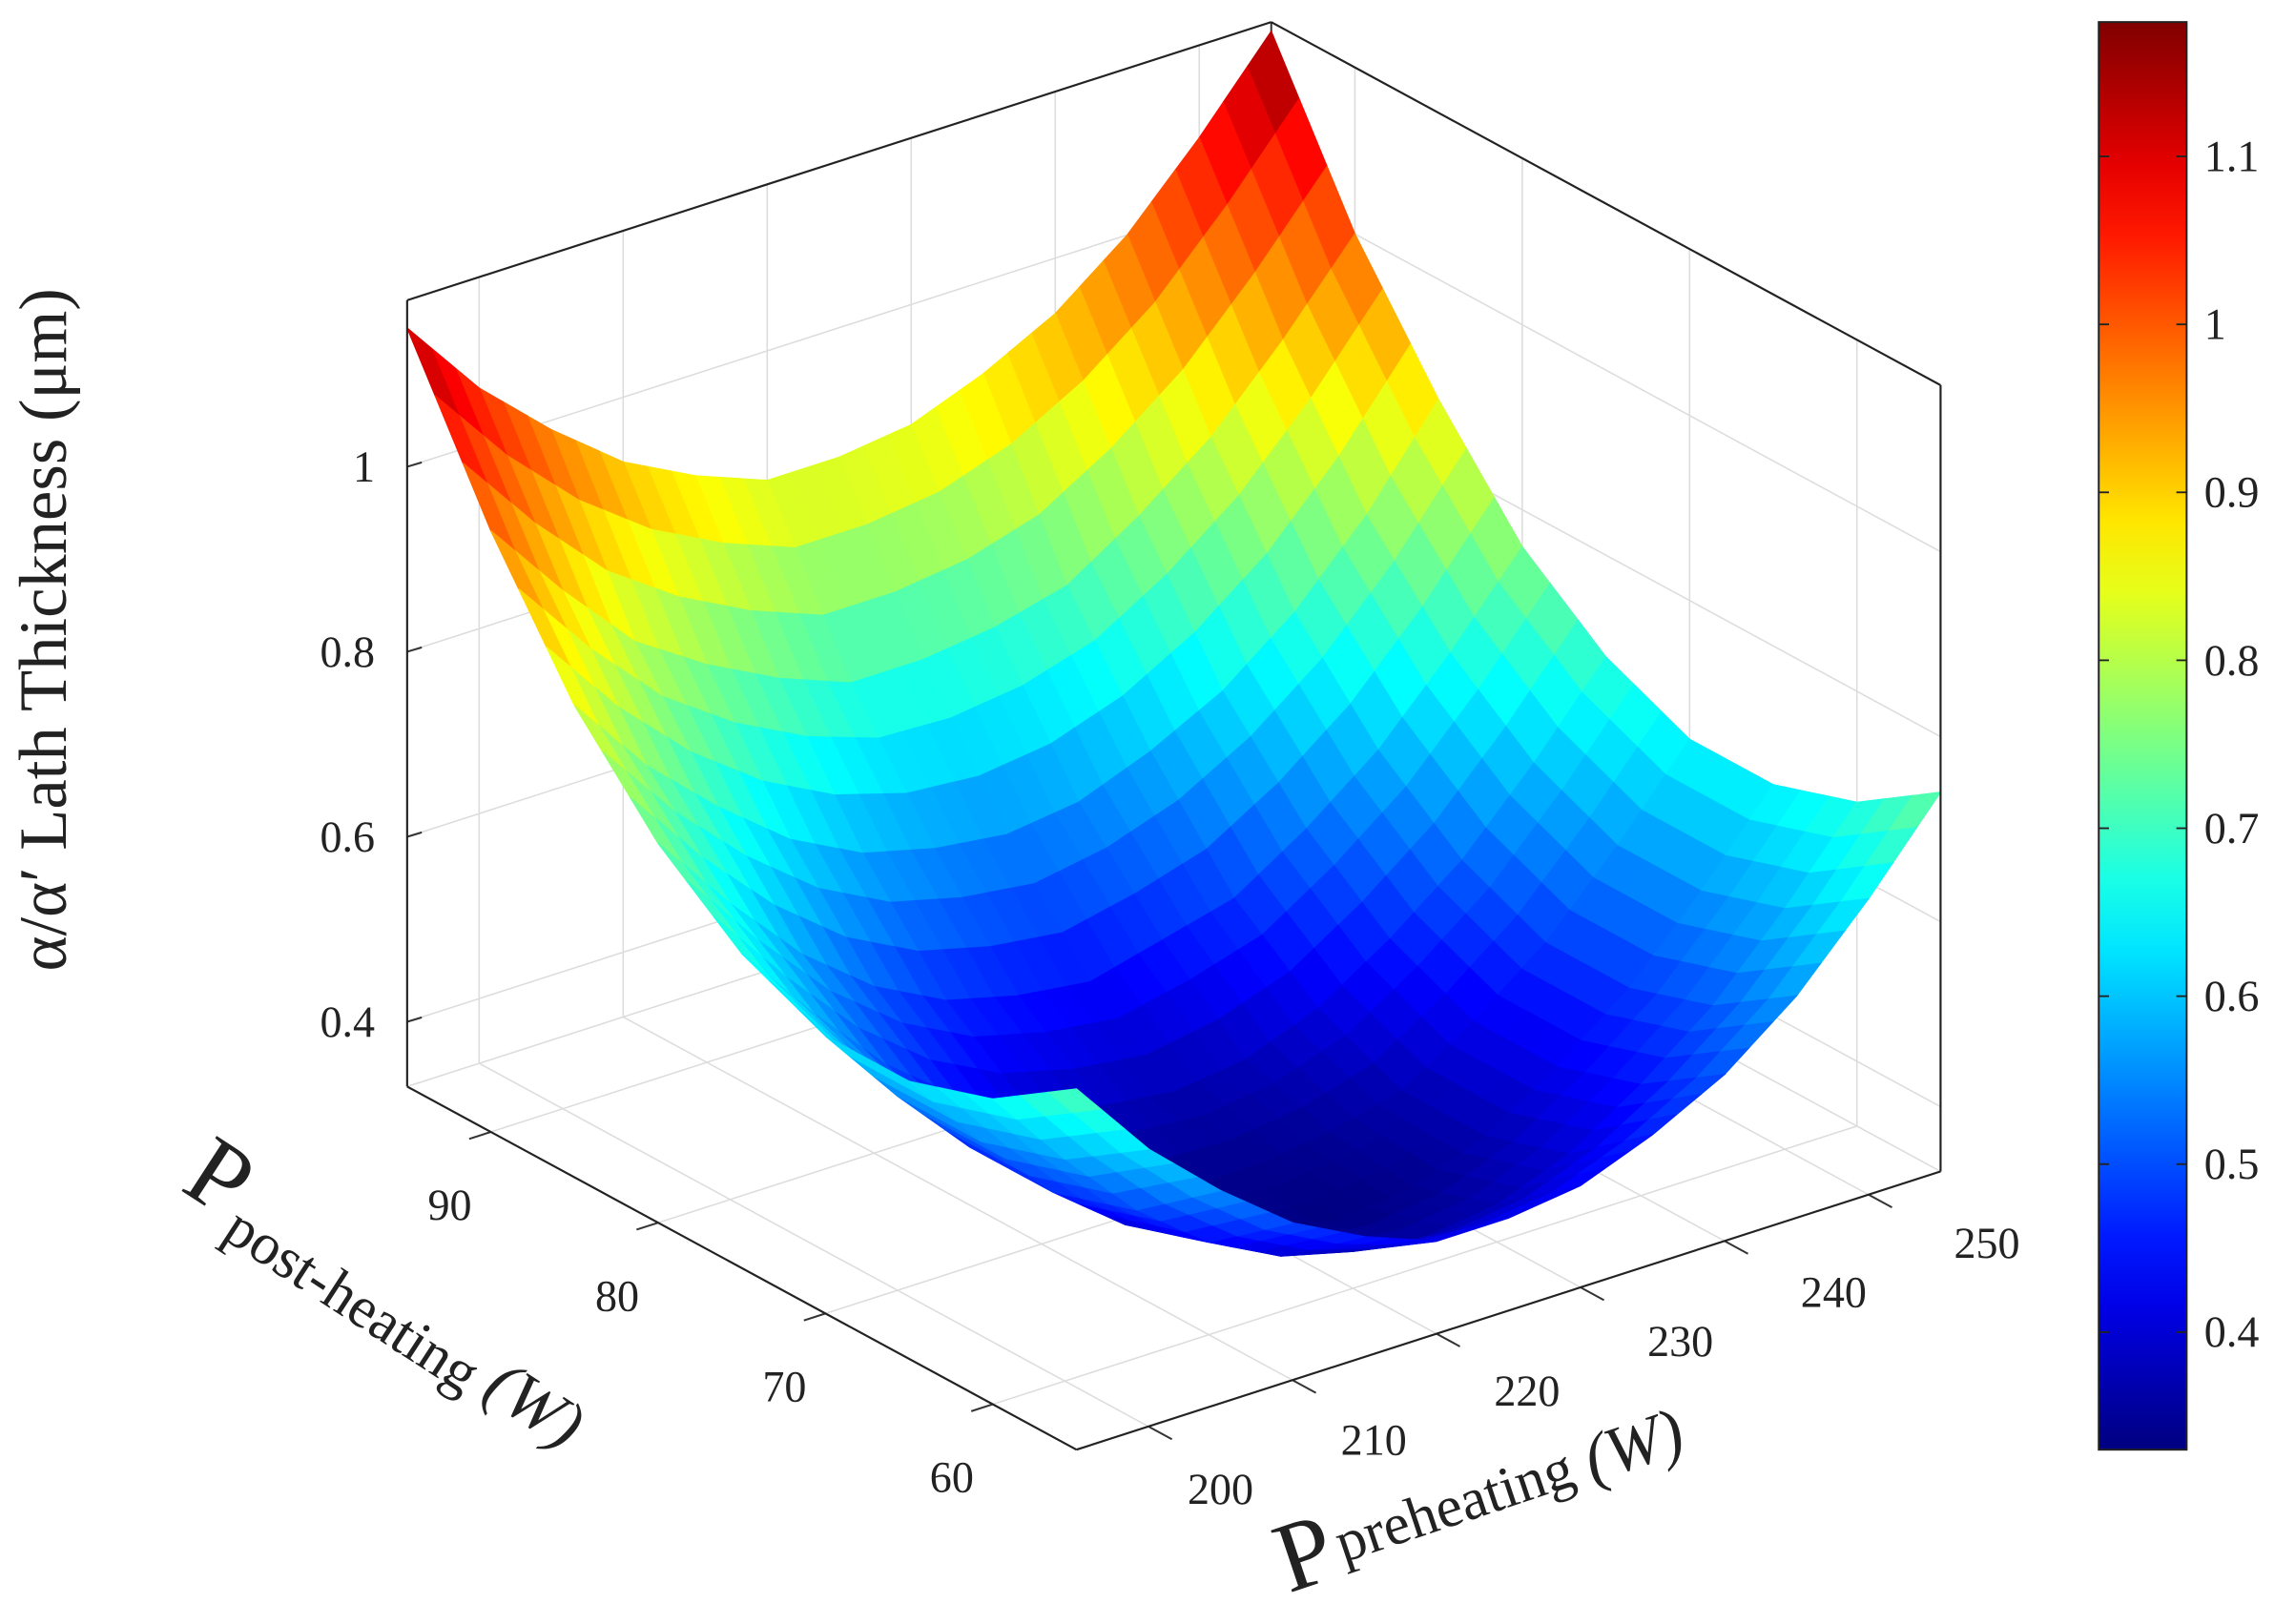 The width and height of the screenshot is (2295, 1624). What do you see at coordinates (348, 1021) in the screenshot?
I see `z-tick-label: 0.4` at bounding box center [348, 1021].